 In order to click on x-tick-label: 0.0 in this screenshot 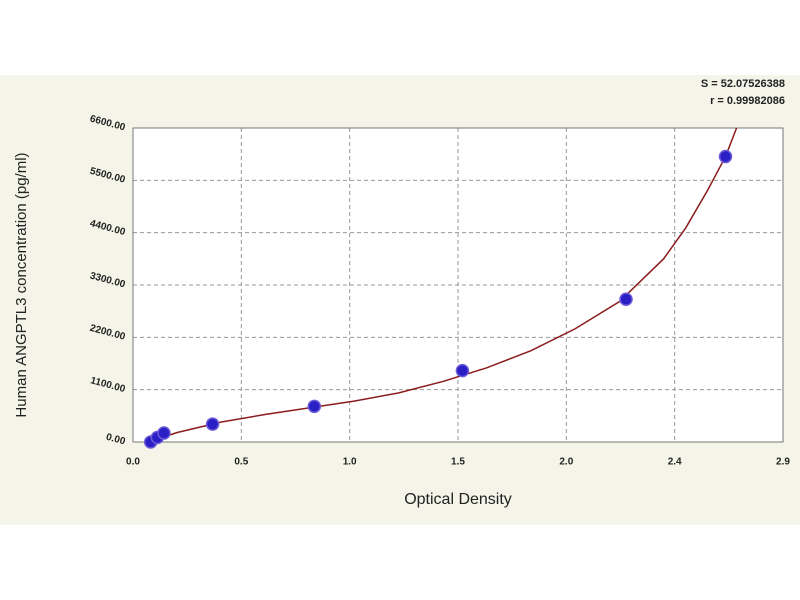, I will do `click(133, 462)`.